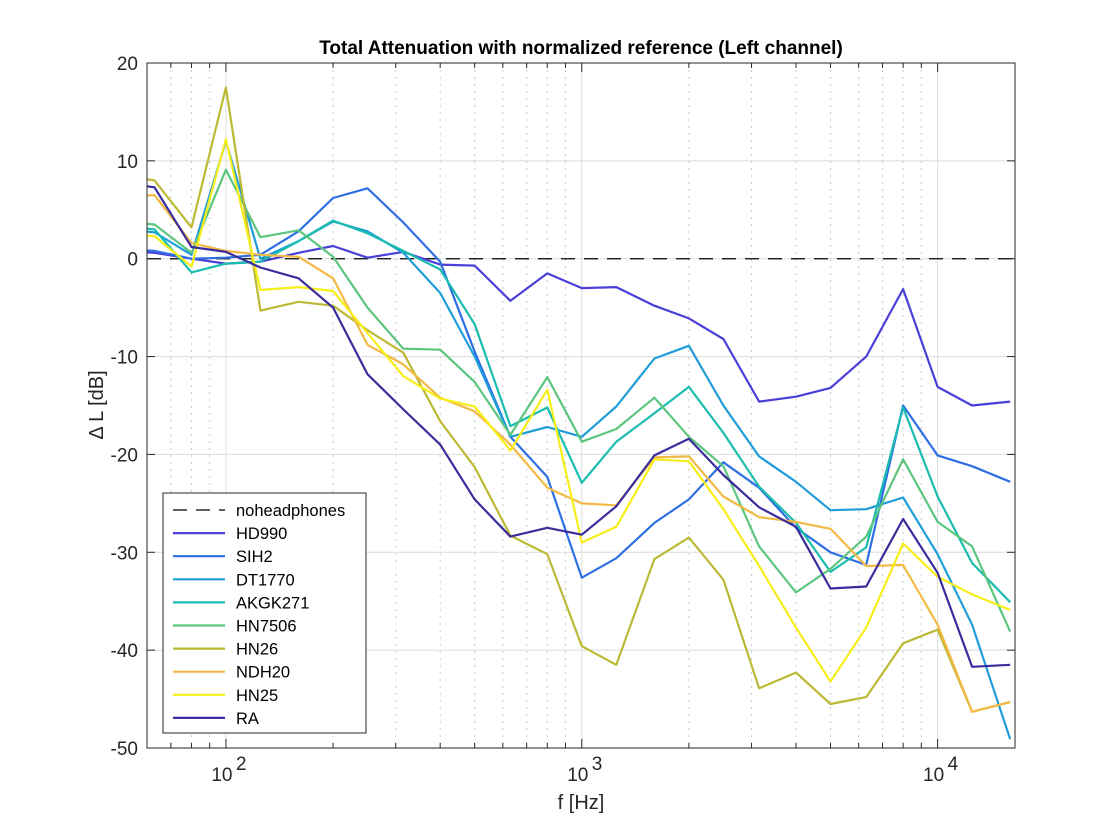 Image resolution: width=1120 pixels, height=840 pixels. Describe the element at coordinates (265, 580) in the screenshot. I see `legend-label-dt1770: DT1770` at that location.